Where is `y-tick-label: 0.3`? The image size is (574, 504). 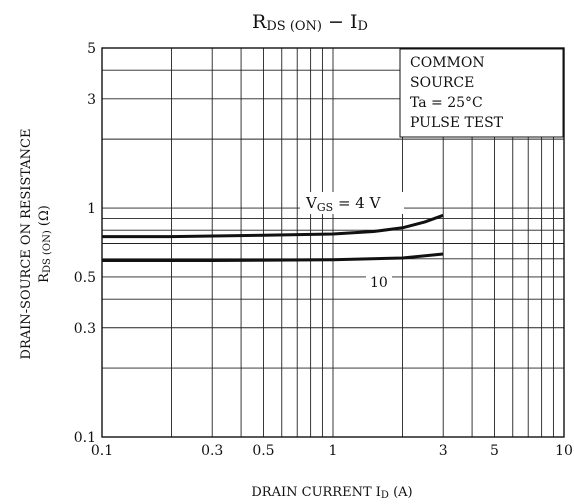 y-tick-label: 0.3 is located at coordinates (85, 329).